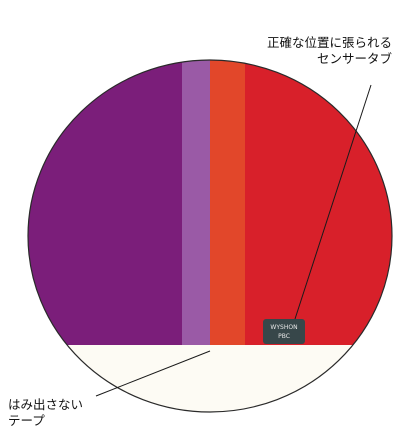  What do you see at coordinates (283, 327) in the screenshot?
I see `sensor-tab-label-1: WYSHON` at bounding box center [283, 327].